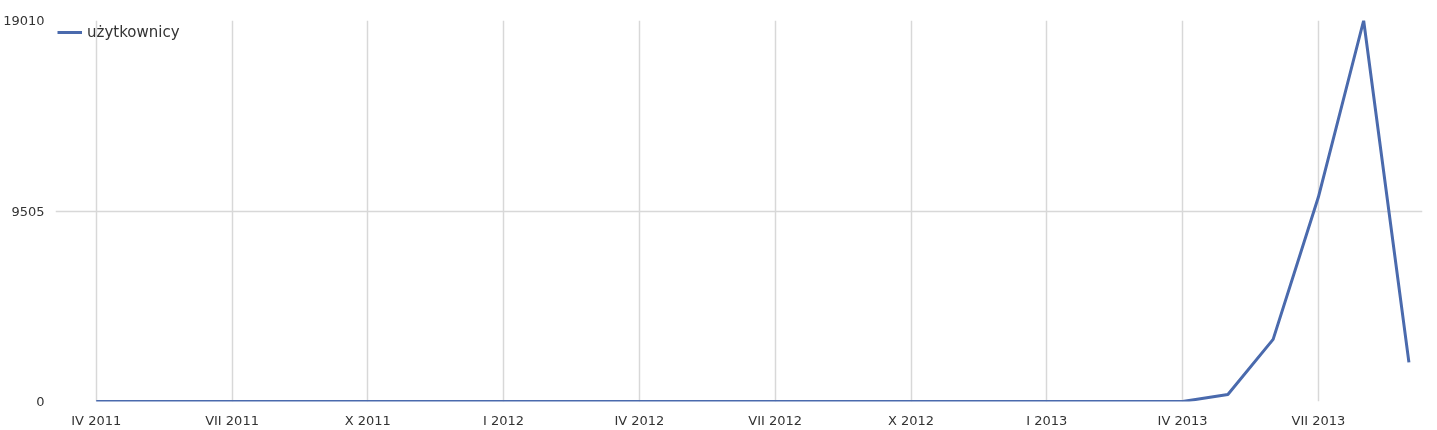  What do you see at coordinates (1047, 420) in the screenshot?
I see `x-tick-label: I 2013` at bounding box center [1047, 420].